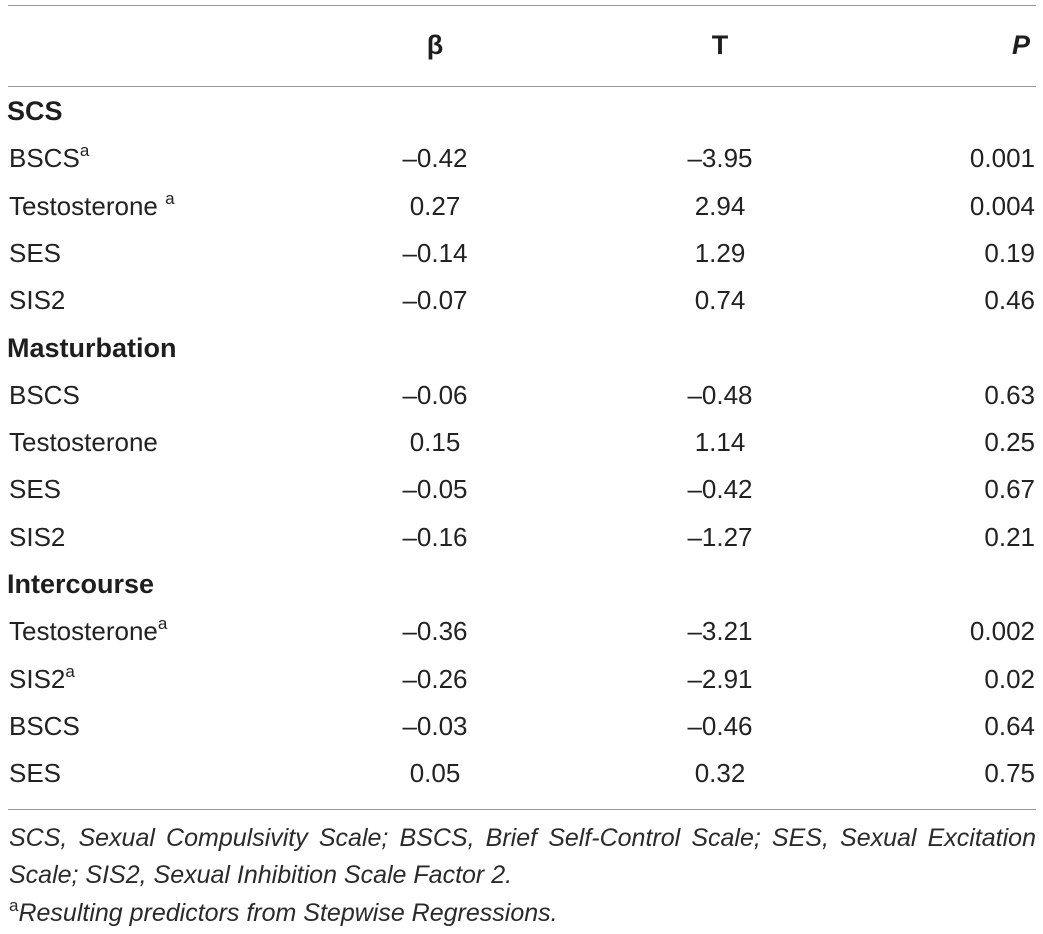  I want to click on table-top-rule, so click(522, 5).